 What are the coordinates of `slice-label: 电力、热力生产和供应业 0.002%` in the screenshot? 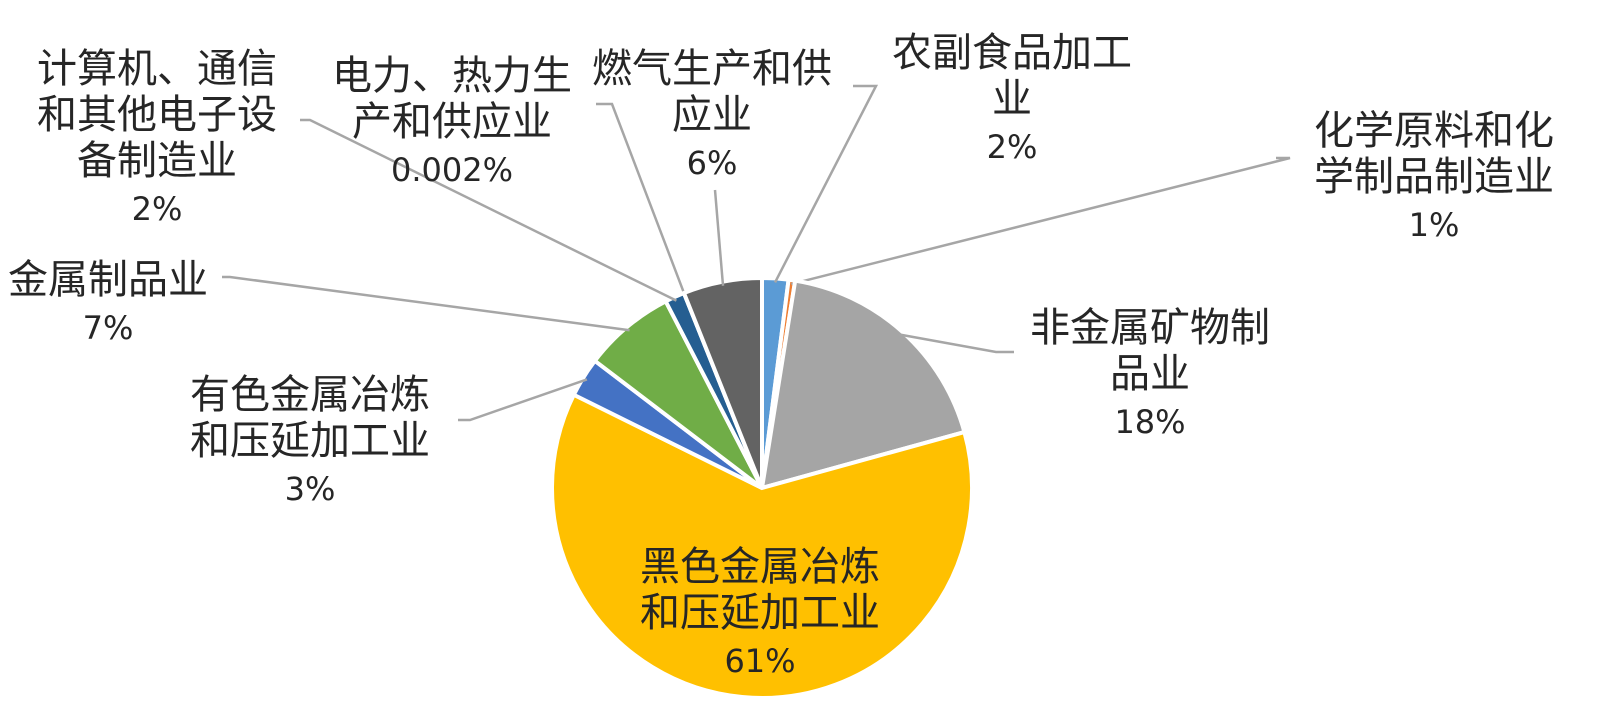 It's located at (452, 121).